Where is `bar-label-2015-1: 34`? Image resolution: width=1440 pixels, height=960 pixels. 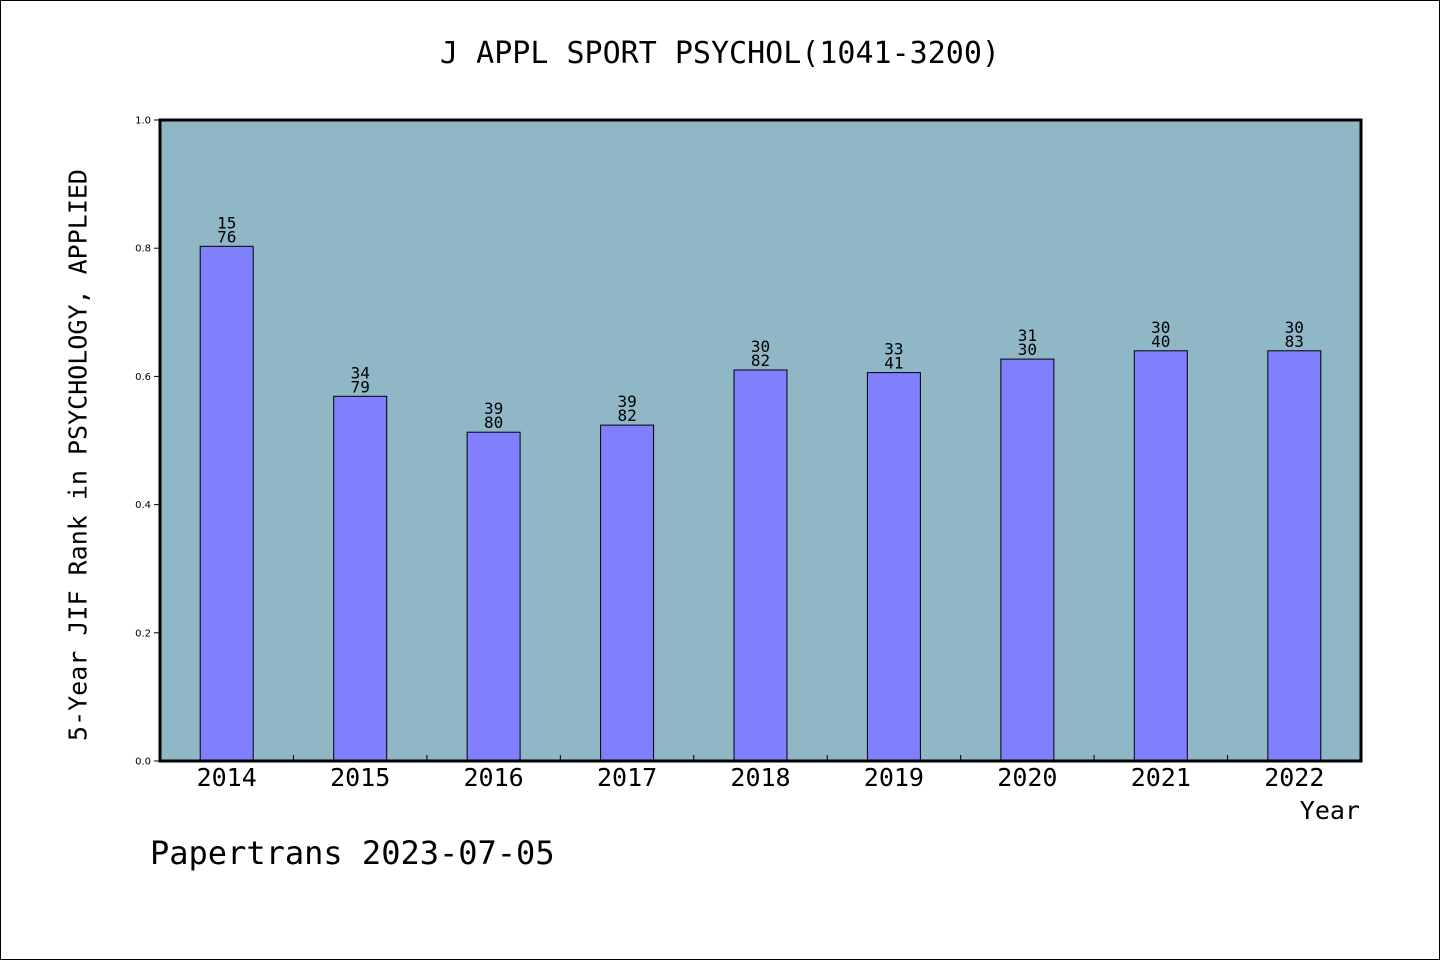
bar-label-2015-1: 34 is located at coordinates (360, 372).